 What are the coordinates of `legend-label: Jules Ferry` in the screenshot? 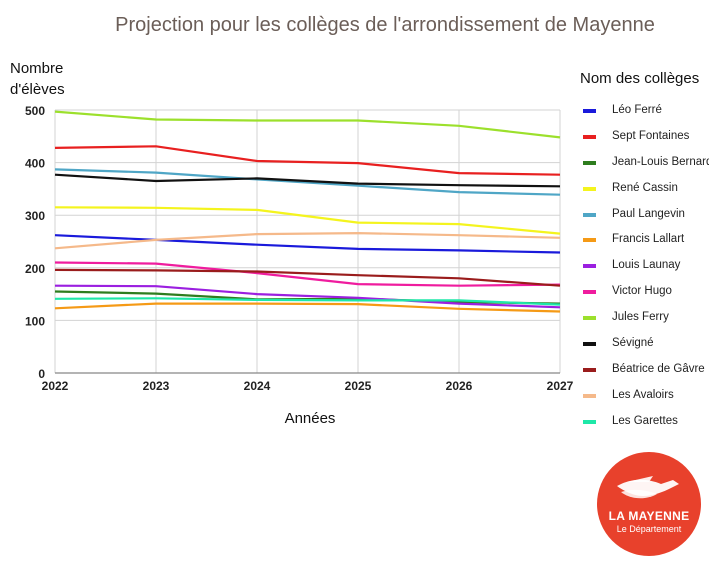 It's located at (640, 317).